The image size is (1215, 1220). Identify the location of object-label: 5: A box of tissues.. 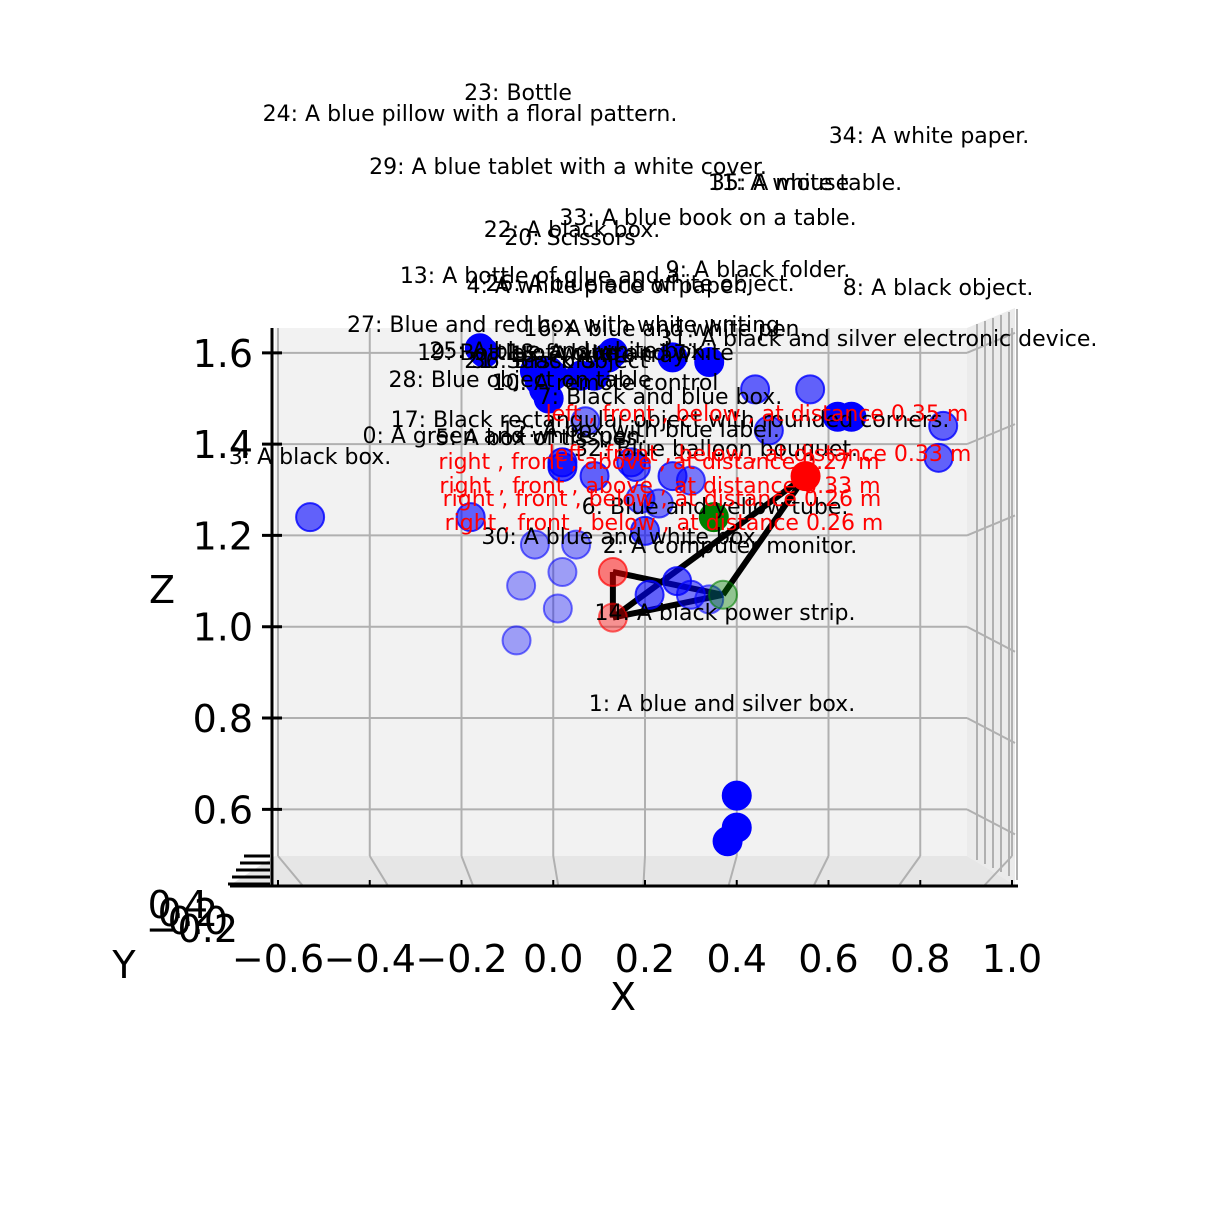
(540, 438).